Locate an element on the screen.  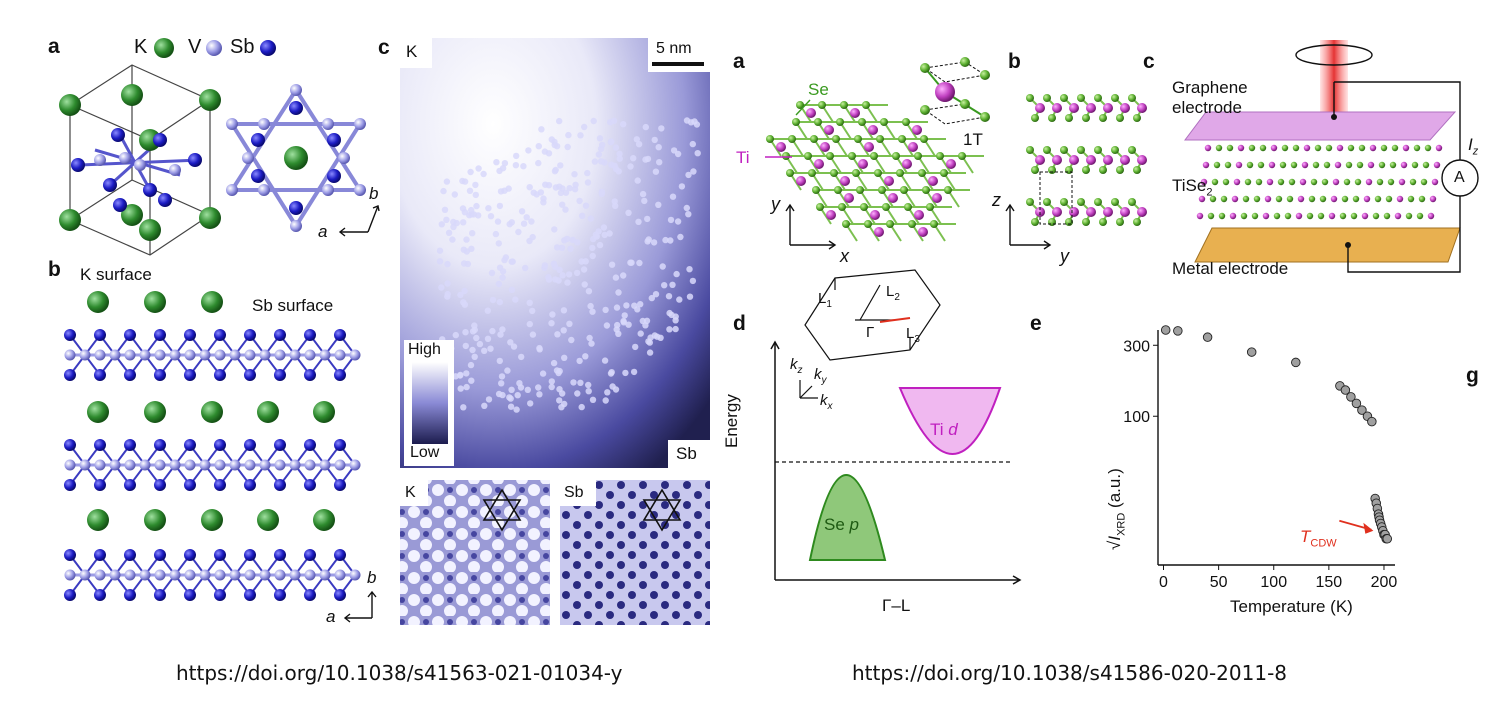
circuit-wires is located at coordinates (1406, 177).